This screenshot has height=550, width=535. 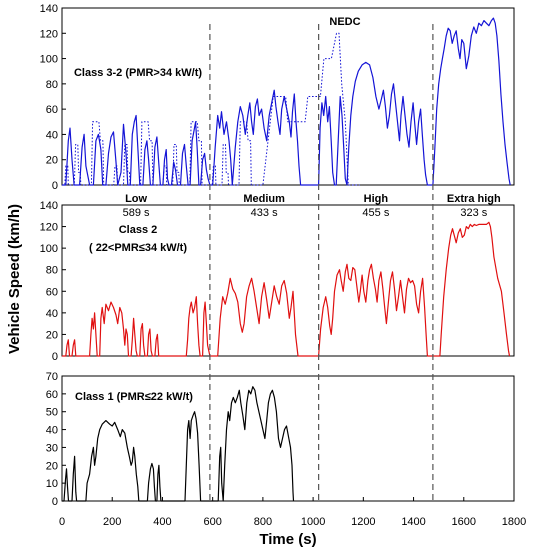 What do you see at coordinates (514, 522) in the screenshot?
I see `x-tick-label: 1800` at bounding box center [514, 522].